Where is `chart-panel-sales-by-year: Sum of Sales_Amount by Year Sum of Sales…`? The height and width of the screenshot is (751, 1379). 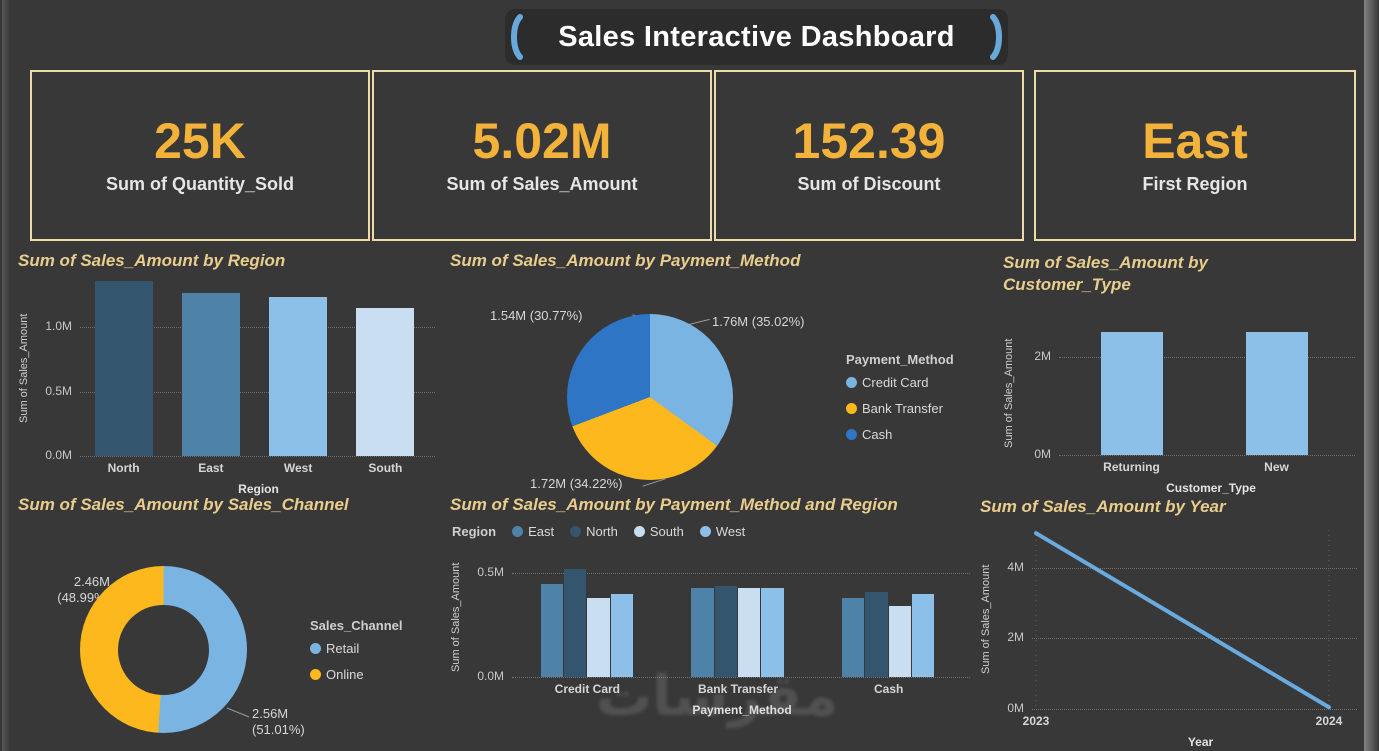 chart-panel-sales-by-year: Sum of Sales_Amount by Year Sum of Sales… is located at coordinates (1172, 623).